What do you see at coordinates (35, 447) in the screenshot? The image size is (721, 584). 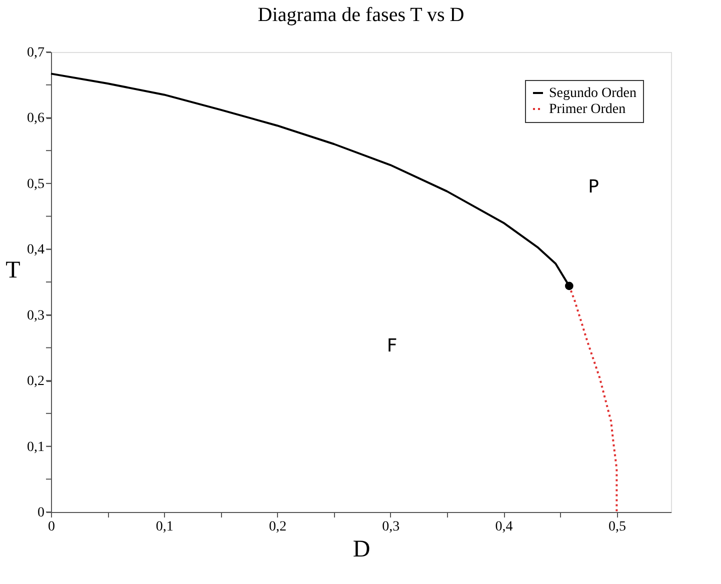 I see `y-tick-label: 0,1` at bounding box center [35, 447].